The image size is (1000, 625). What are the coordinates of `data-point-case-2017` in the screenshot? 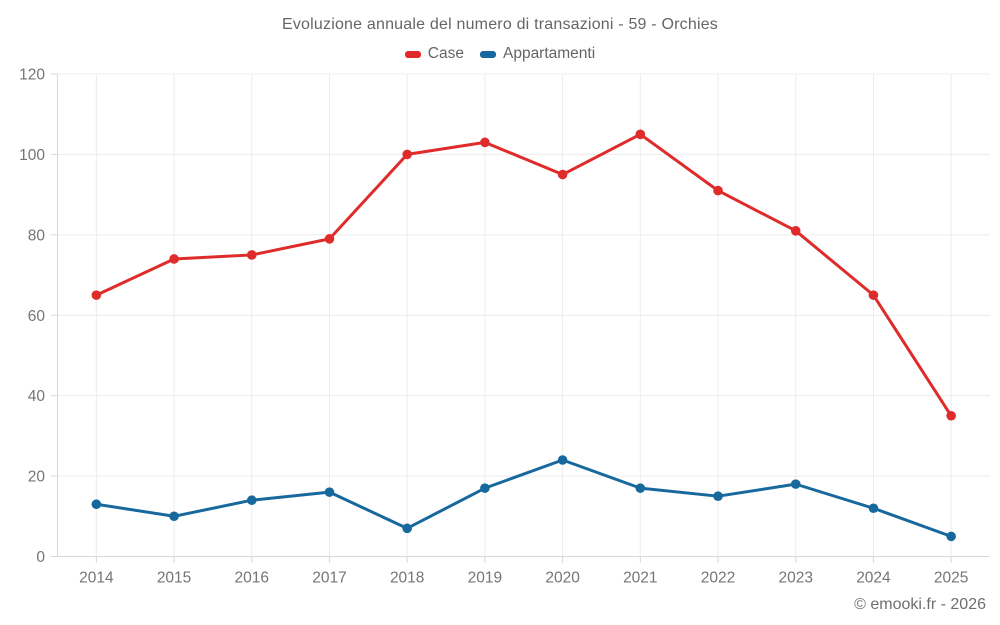 It's located at (329, 239).